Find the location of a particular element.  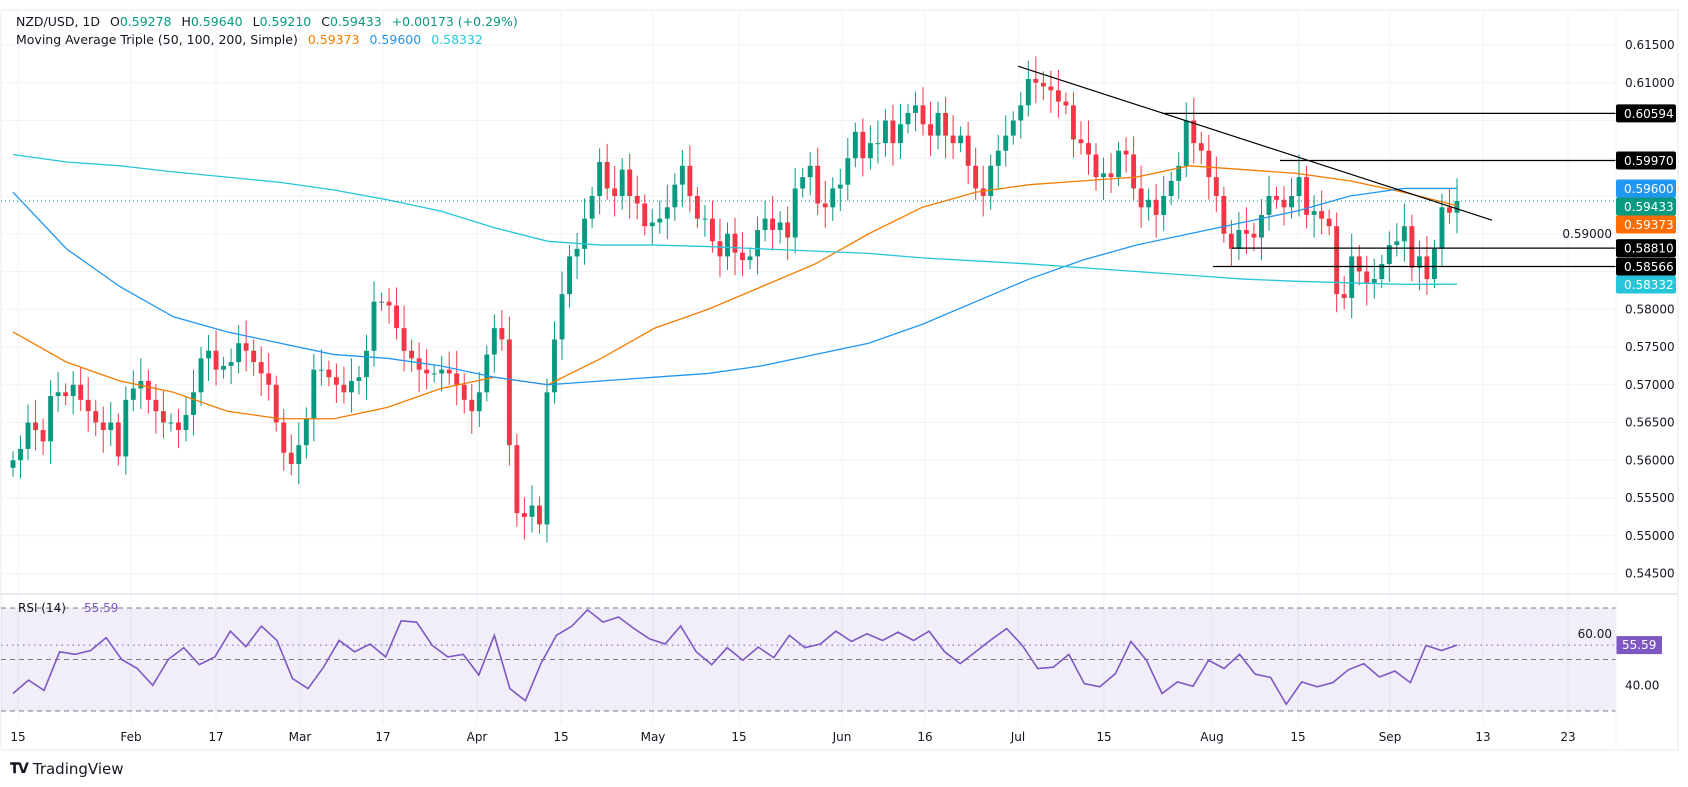

rsi-value-tag: 55.59 is located at coordinates (1639, 645).